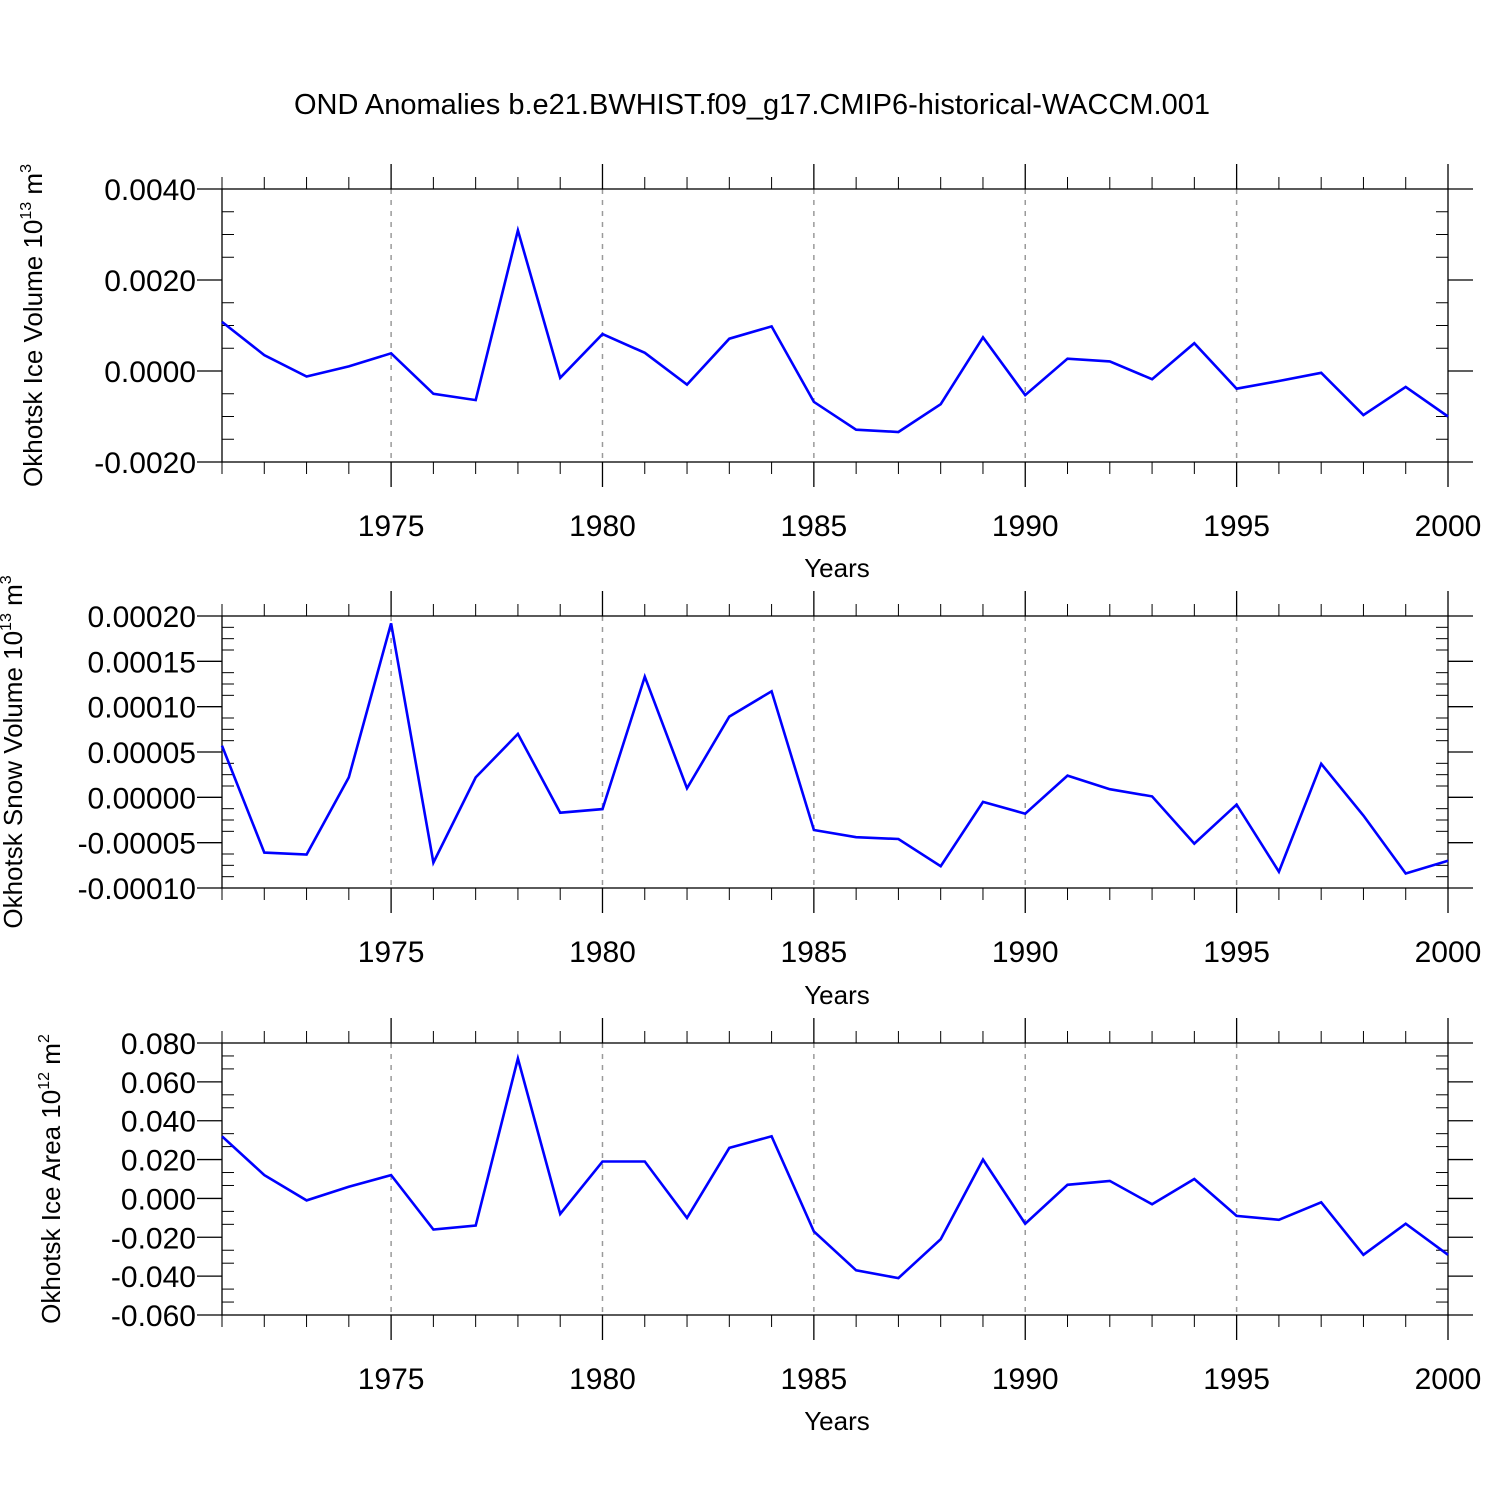  What do you see at coordinates (137, 889) in the screenshot?
I see `y-tick-label: -0.00010` at bounding box center [137, 889].